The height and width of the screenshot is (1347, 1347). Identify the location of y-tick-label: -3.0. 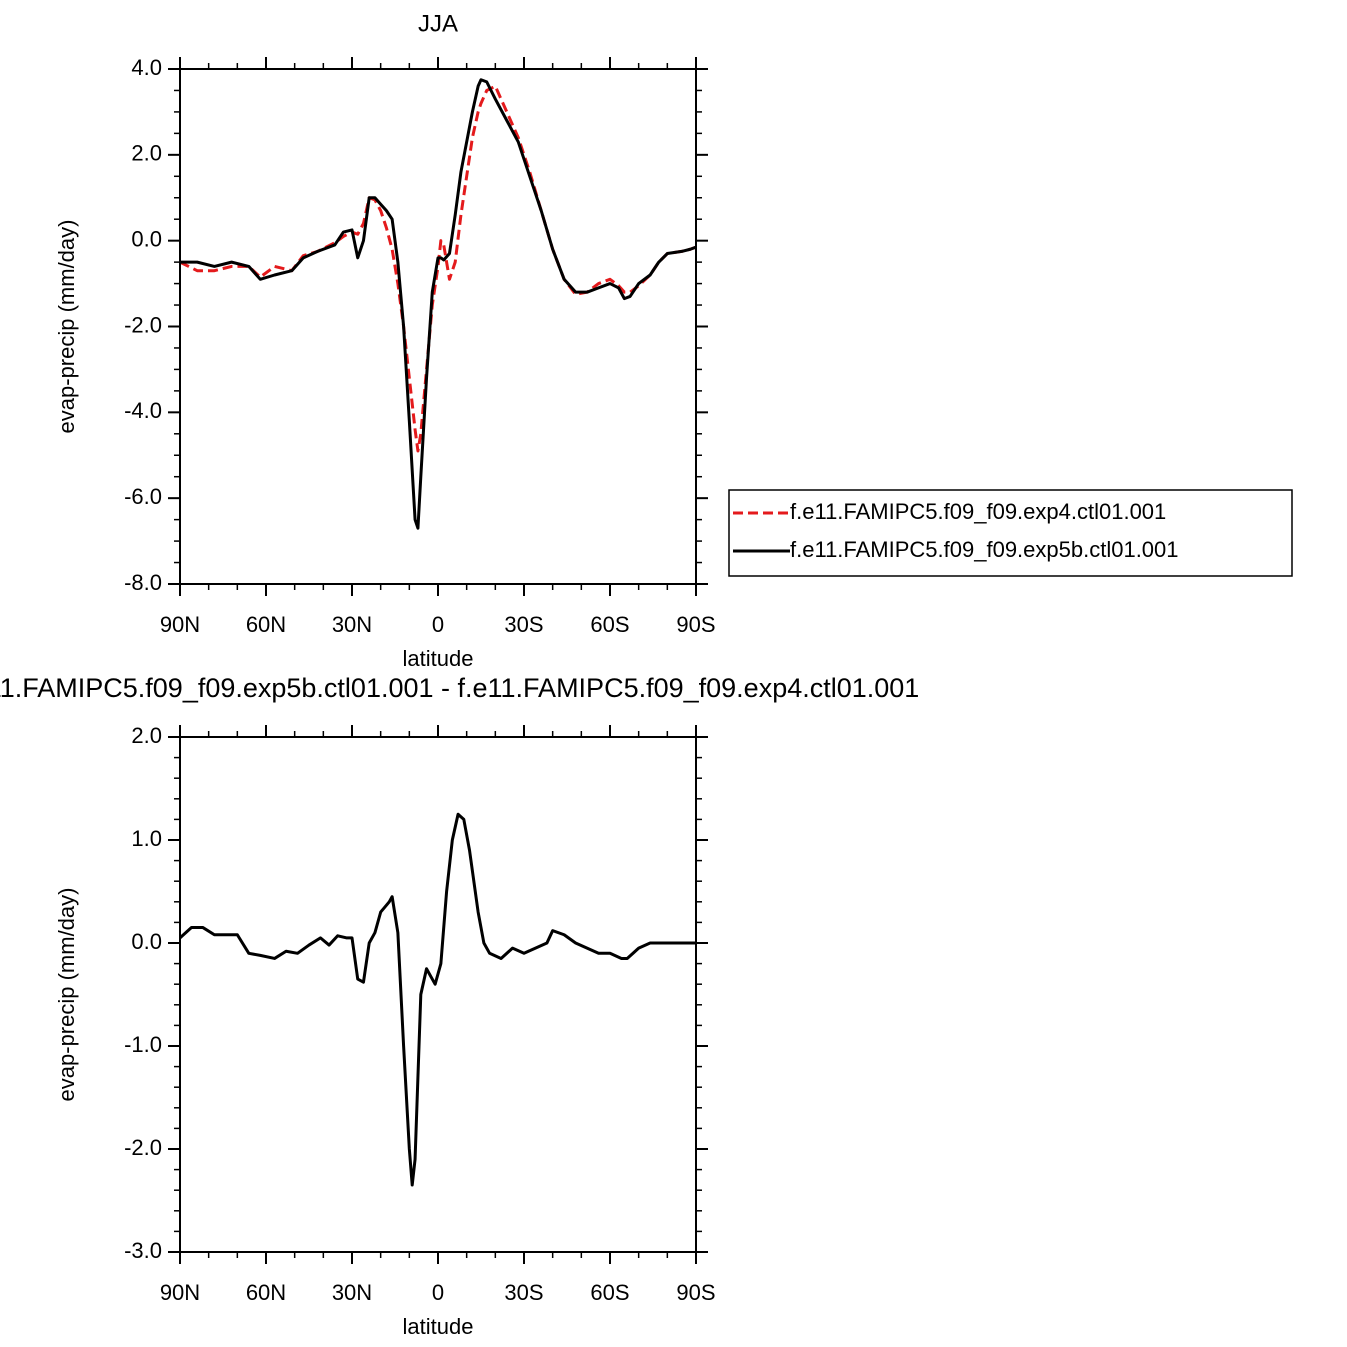
(143, 1250).